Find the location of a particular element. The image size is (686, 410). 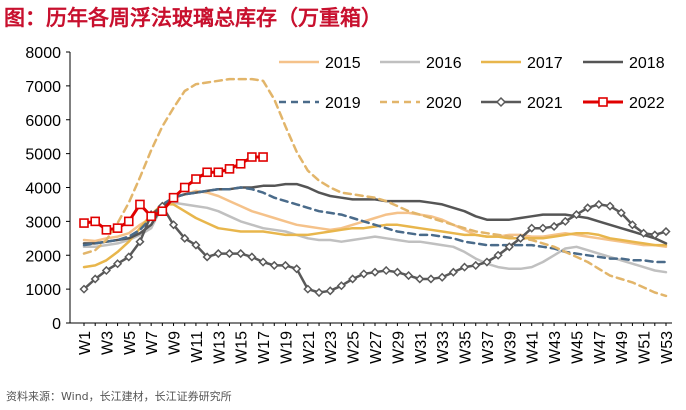

x-tick-label: W31 is located at coordinates (421, 347).